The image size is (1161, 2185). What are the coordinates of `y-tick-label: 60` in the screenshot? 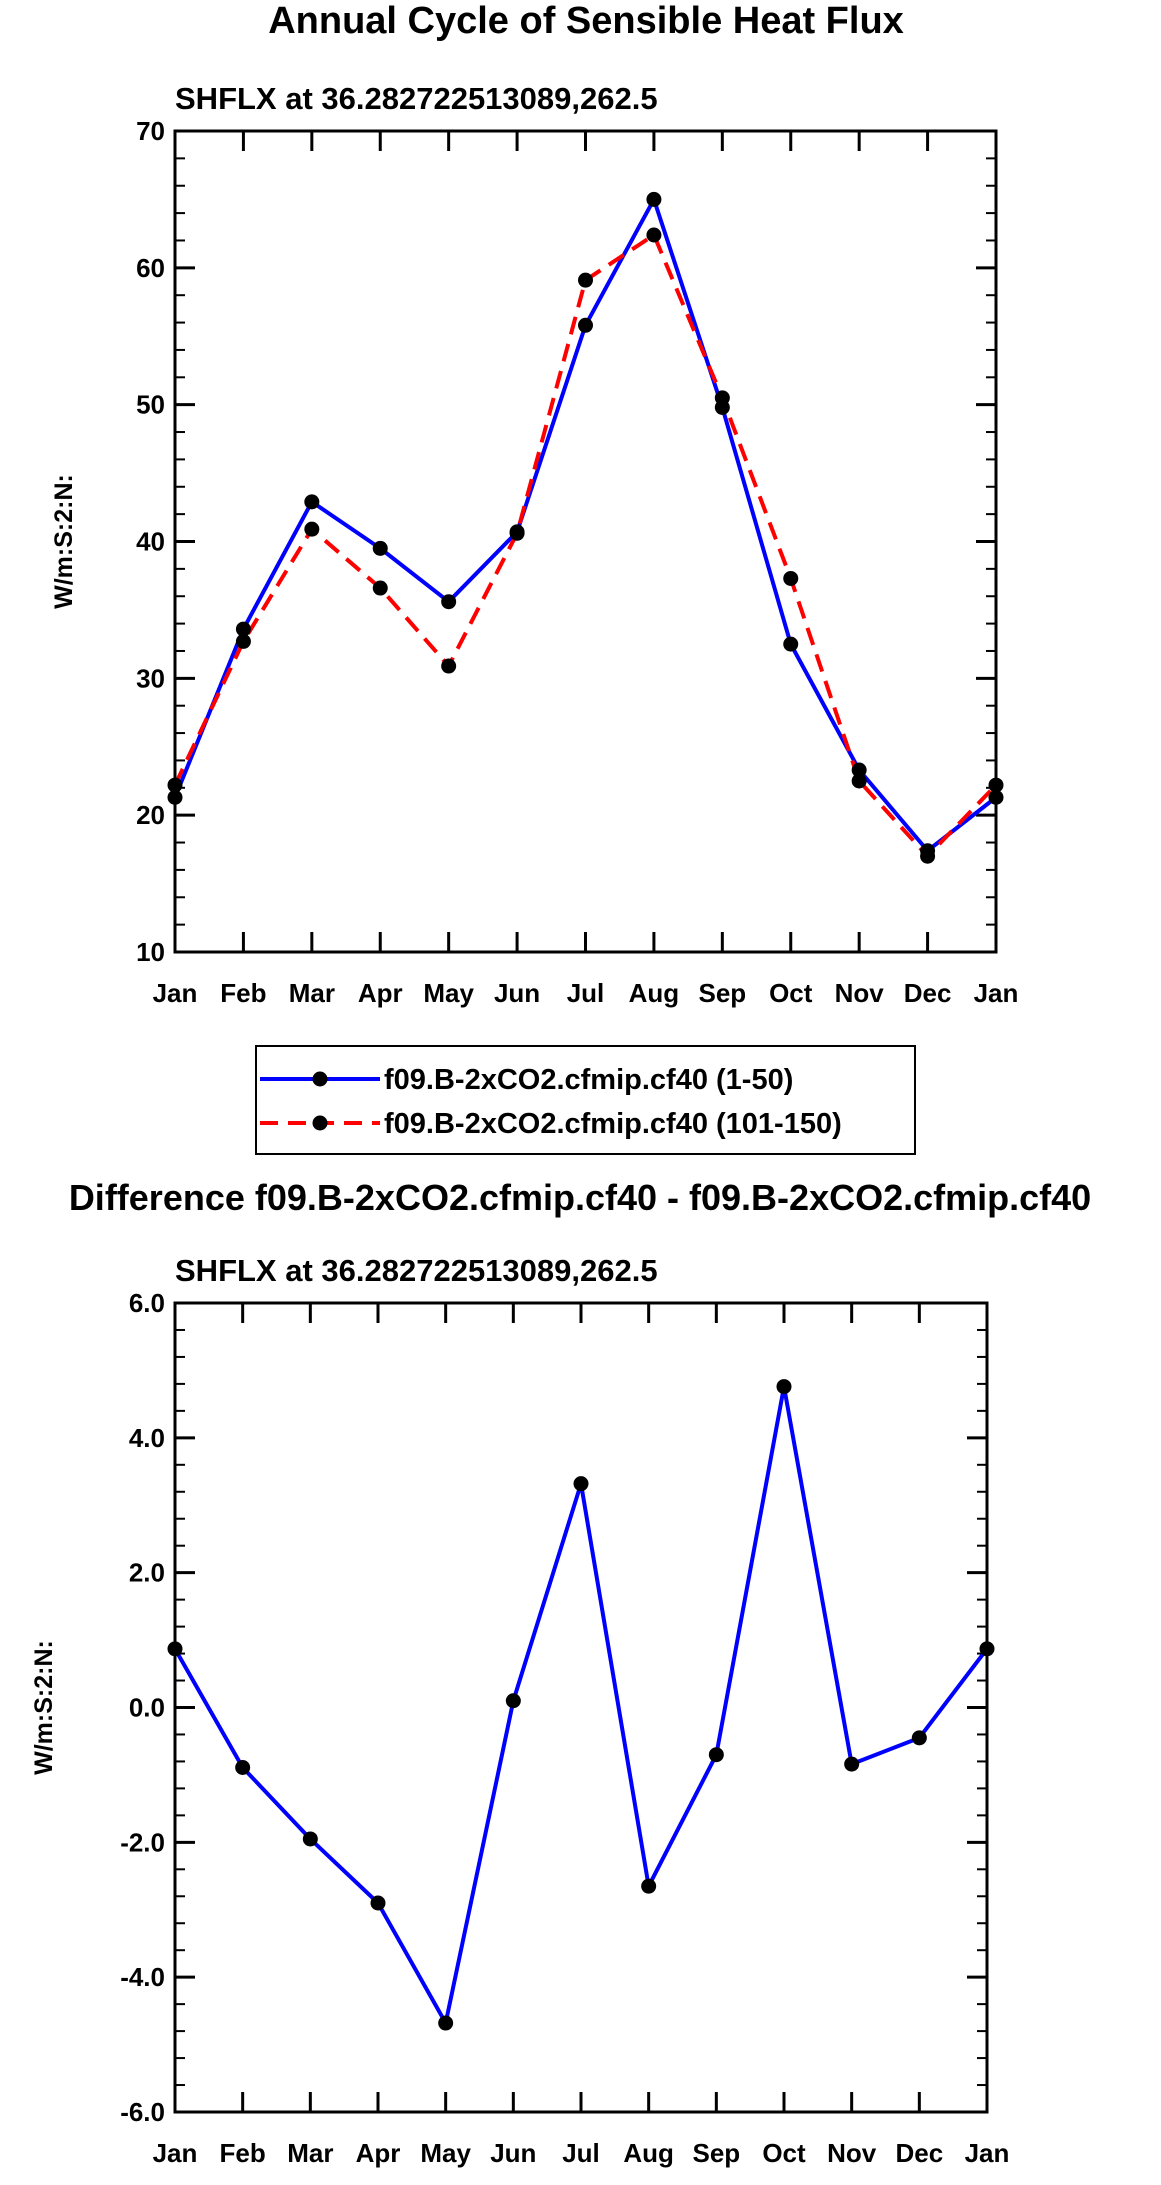 It's located at (150, 268).